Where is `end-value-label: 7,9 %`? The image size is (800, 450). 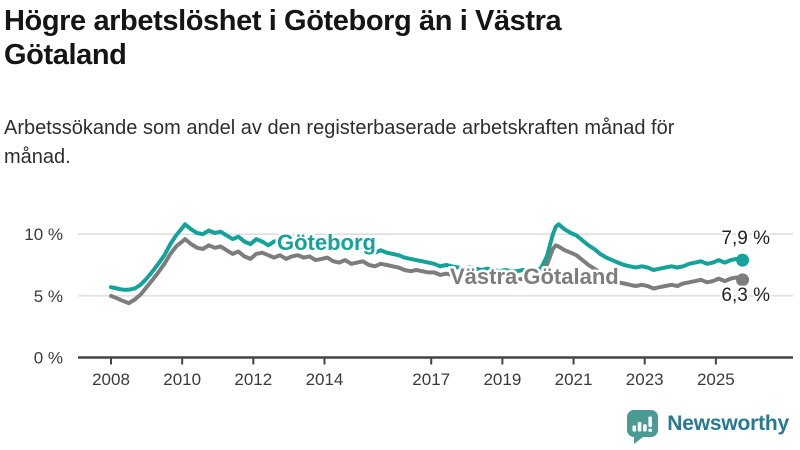
end-value-label: 7,9 % is located at coordinates (745, 238).